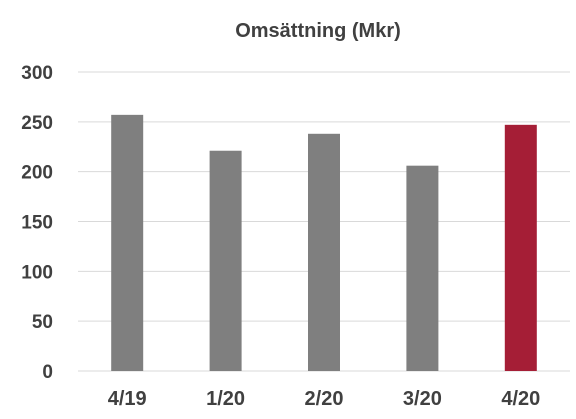 This screenshot has height=419, width=576. Describe the element at coordinates (127, 399) in the screenshot. I see `x-tick-label: 4/19` at that location.